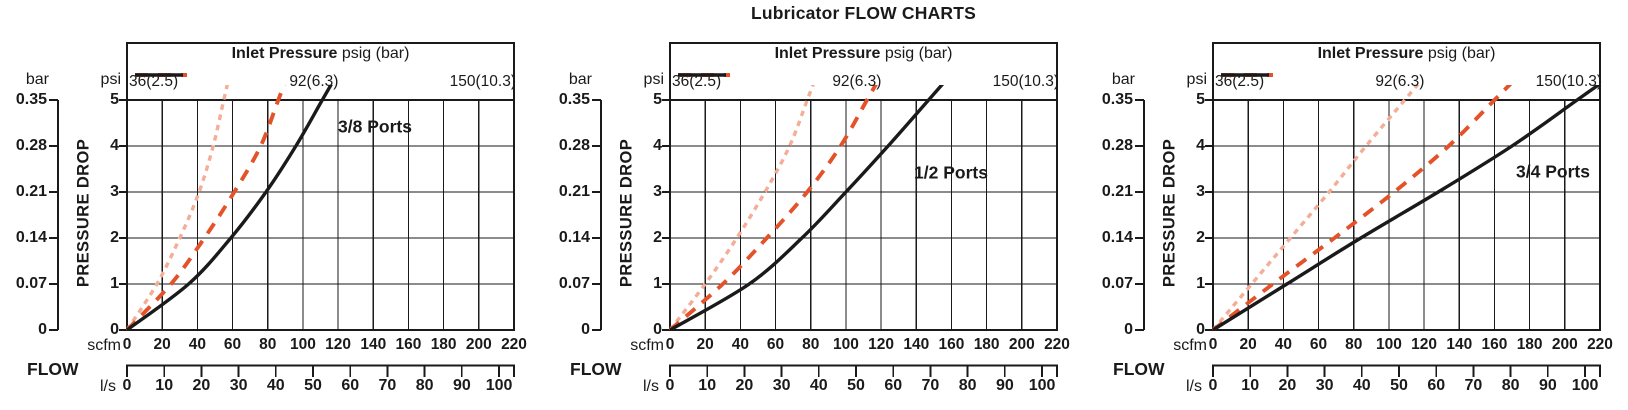 This screenshot has width=1628, height=410. I want to click on scfm-tick-label: 60, so click(232, 344).